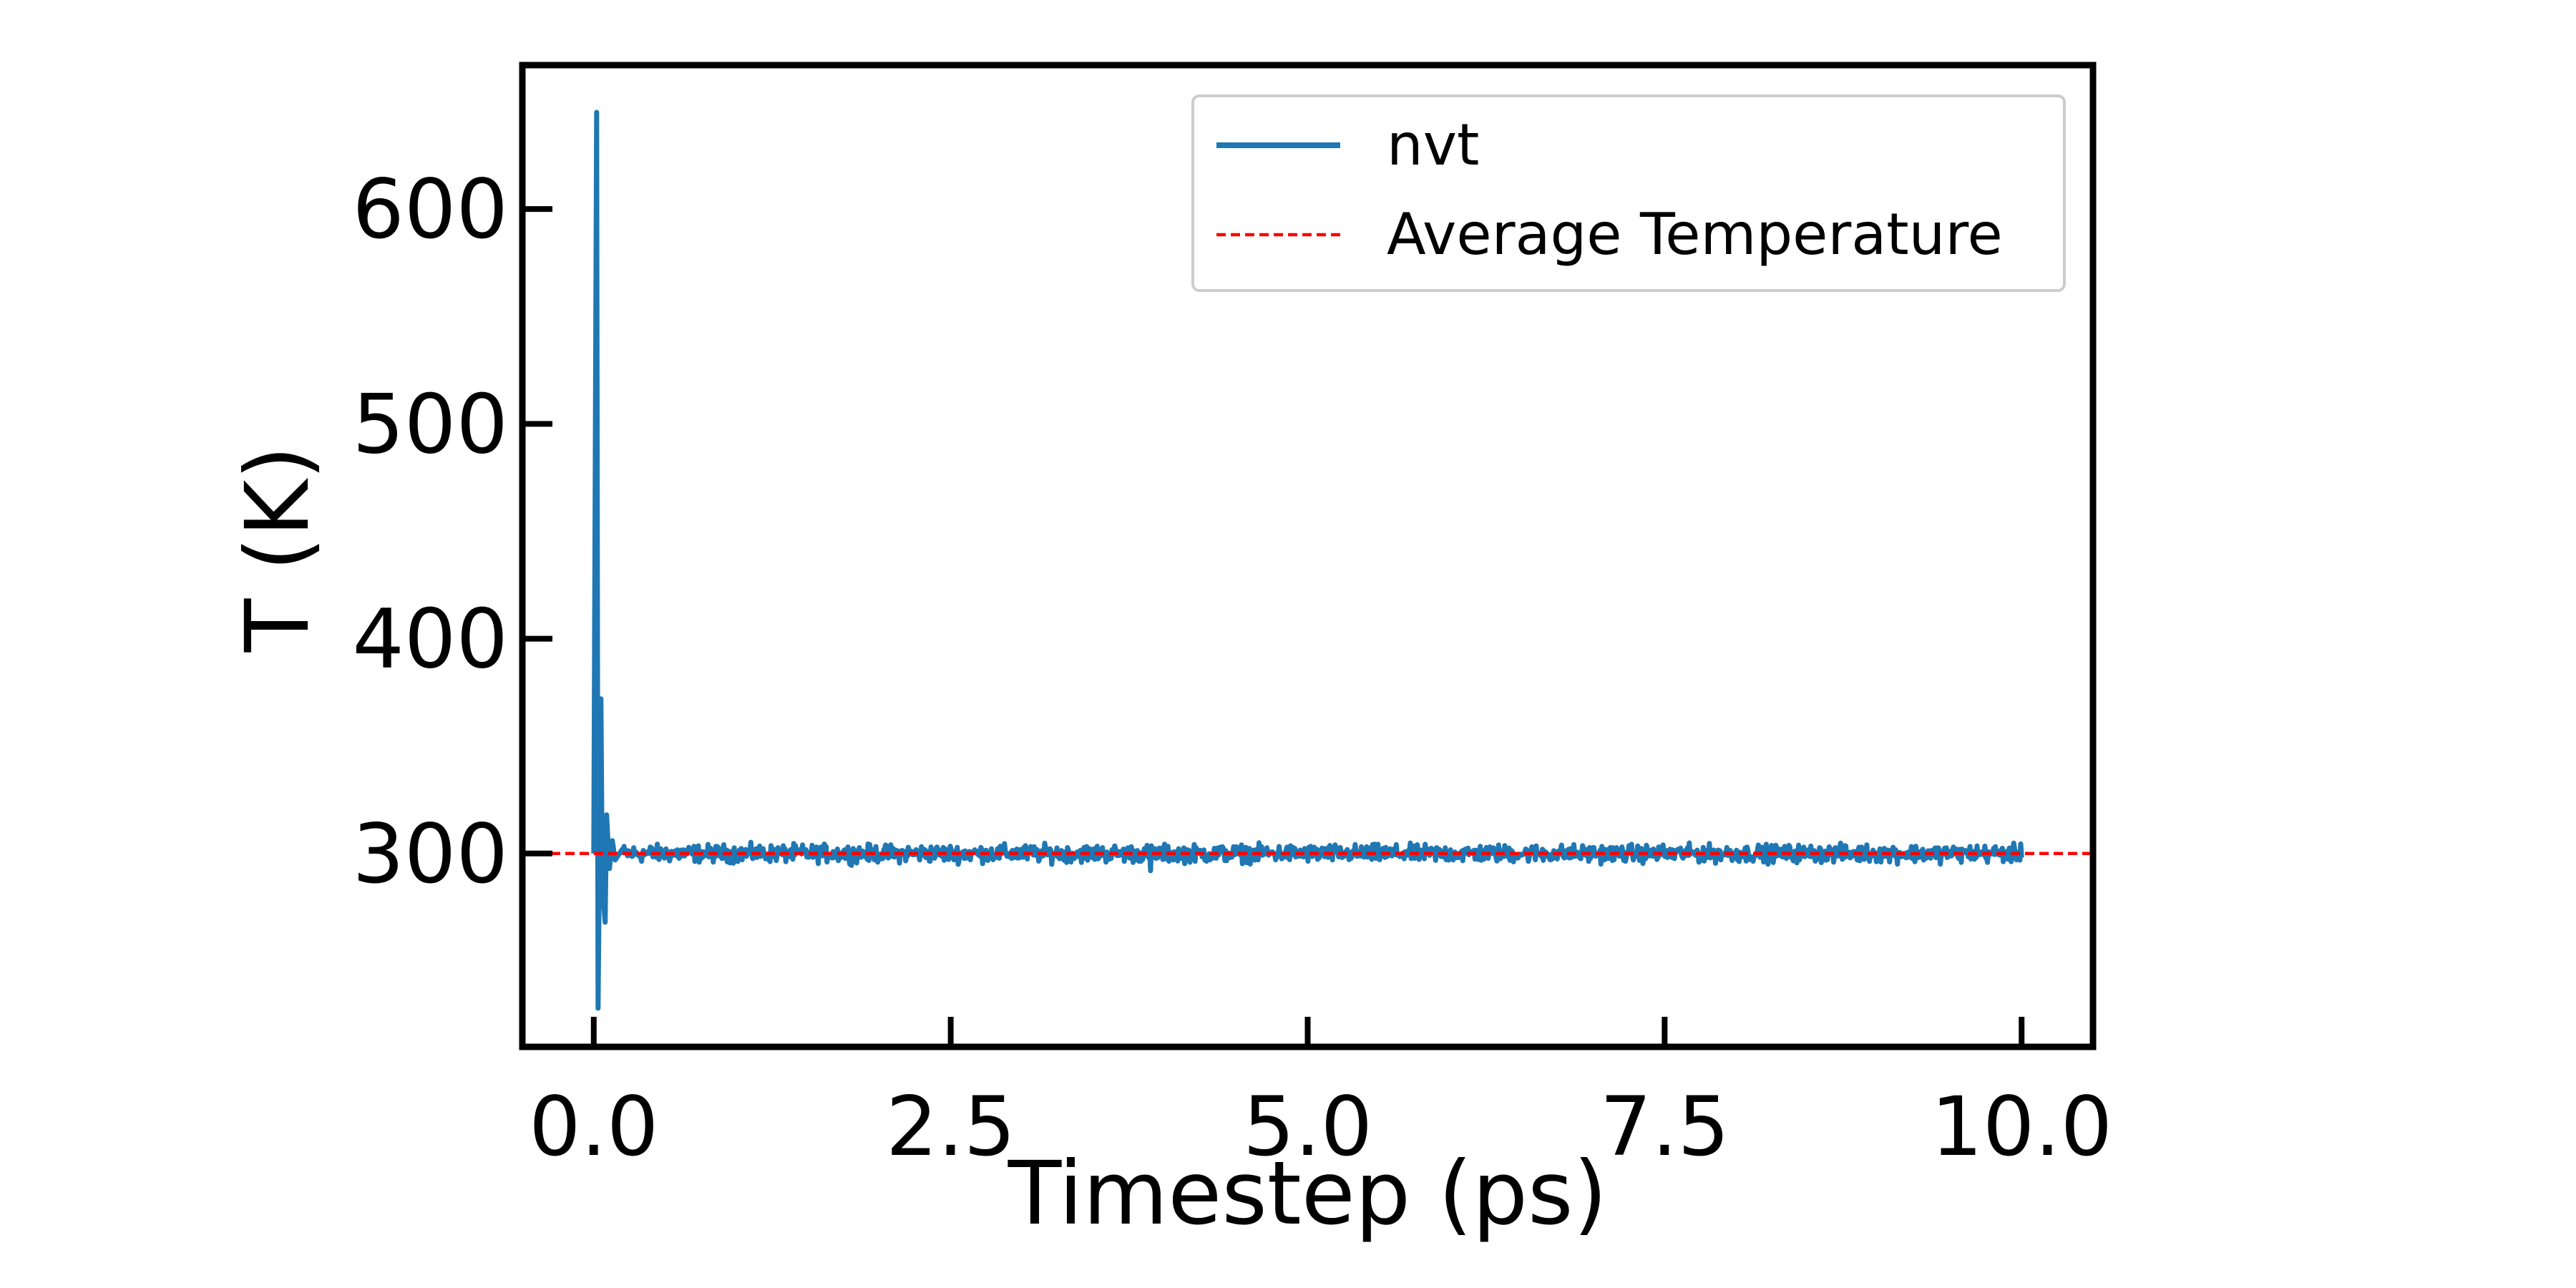 This screenshot has height=1288, width=2576. I want to click on x-tick-label: 0.0, so click(593, 1126).